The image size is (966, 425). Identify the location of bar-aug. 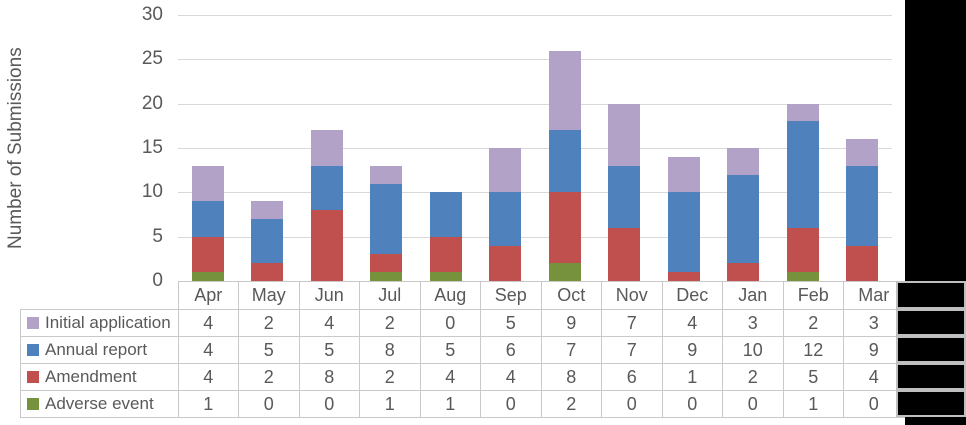
(445, 236).